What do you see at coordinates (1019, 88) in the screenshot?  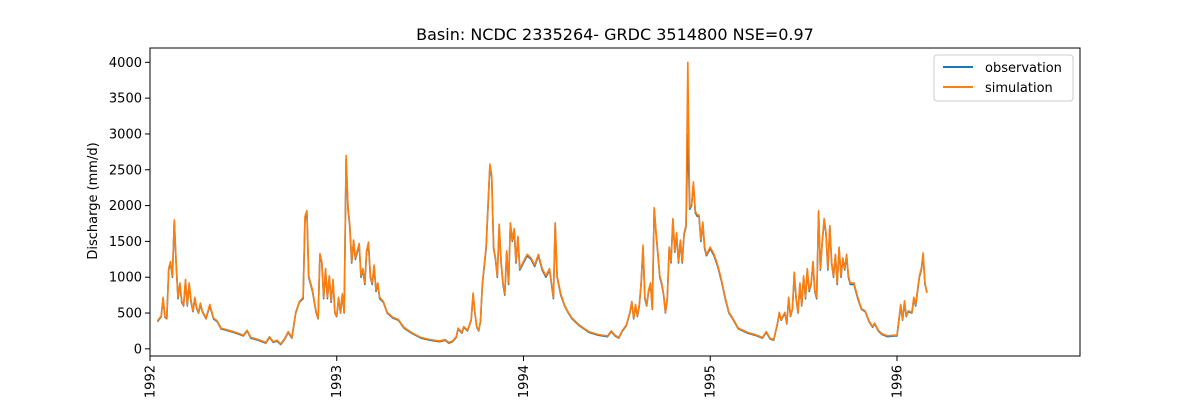 I see `legend-label-simulation: simulation` at bounding box center [1019, 88].